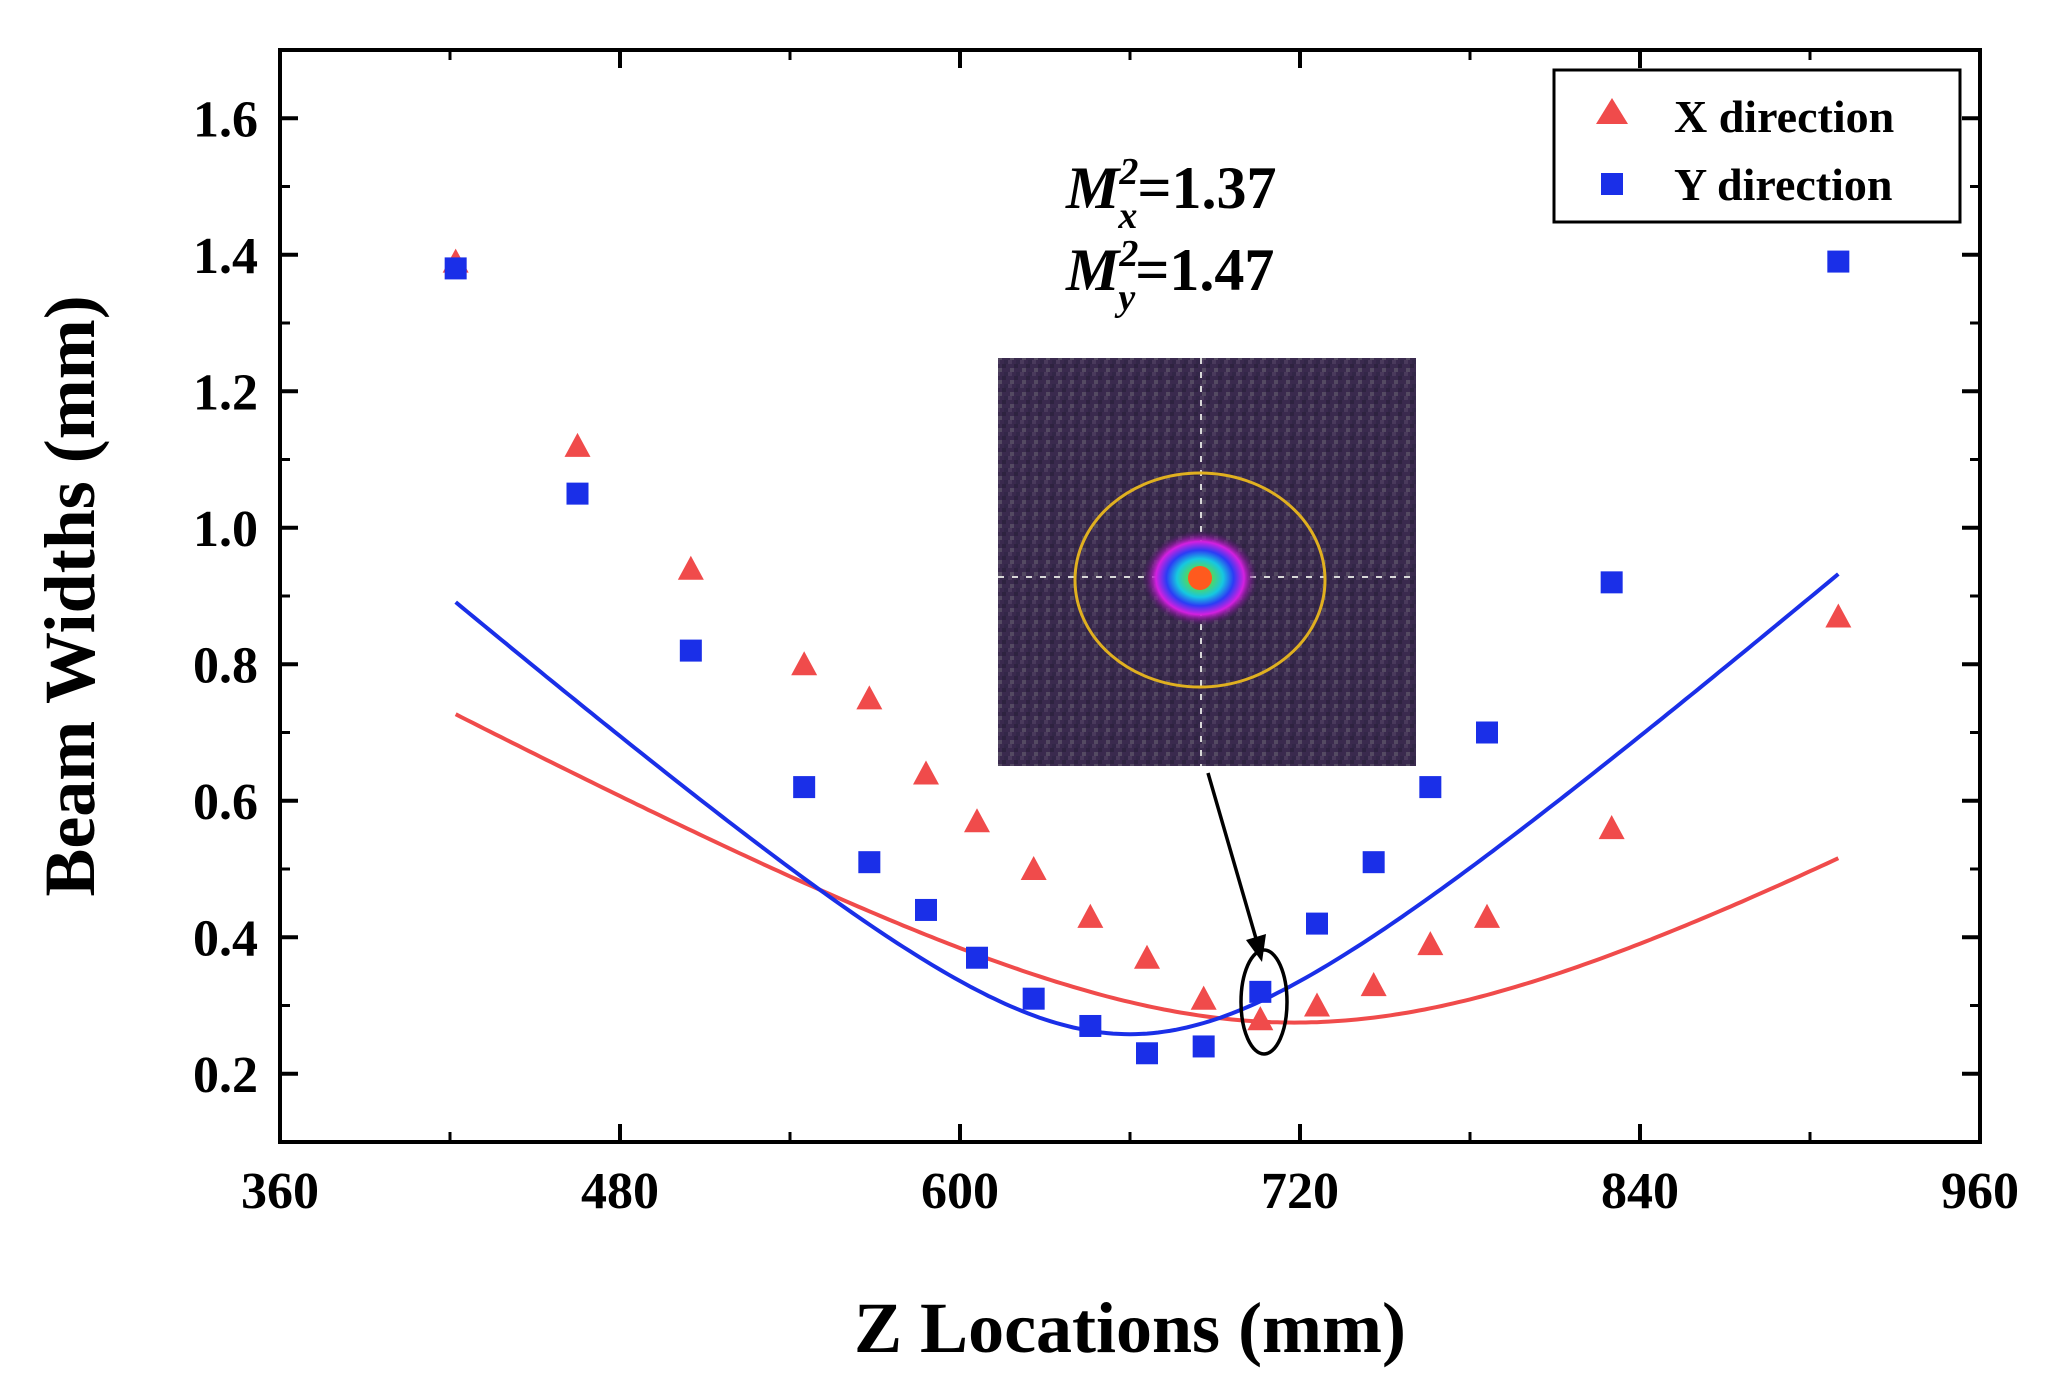 The image size is (2062, 1390). I want to click on beam-profile-inset, so click(1207, 562).